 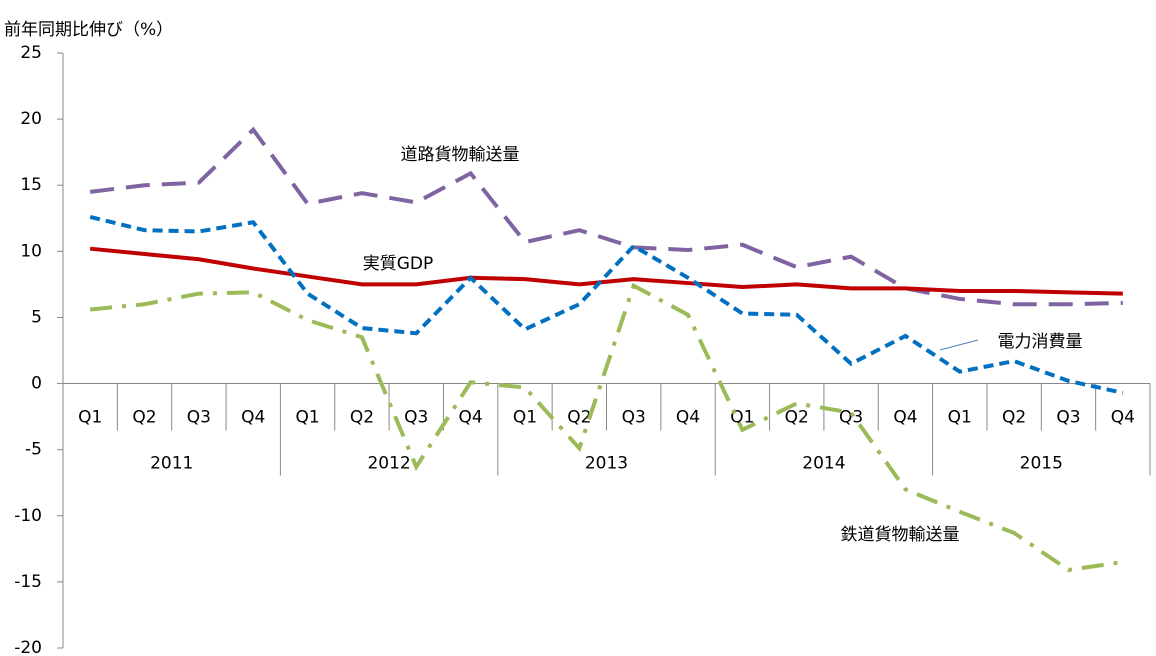 I want to click on group-label: 2011, so click(x=171, y=464).